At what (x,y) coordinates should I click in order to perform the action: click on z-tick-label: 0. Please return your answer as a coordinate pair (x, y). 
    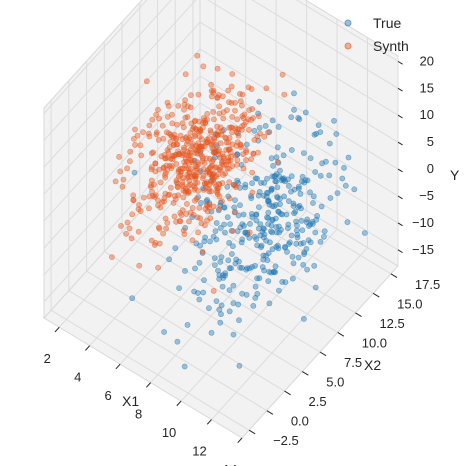
    Looking at the image, I should click on (430, 168).